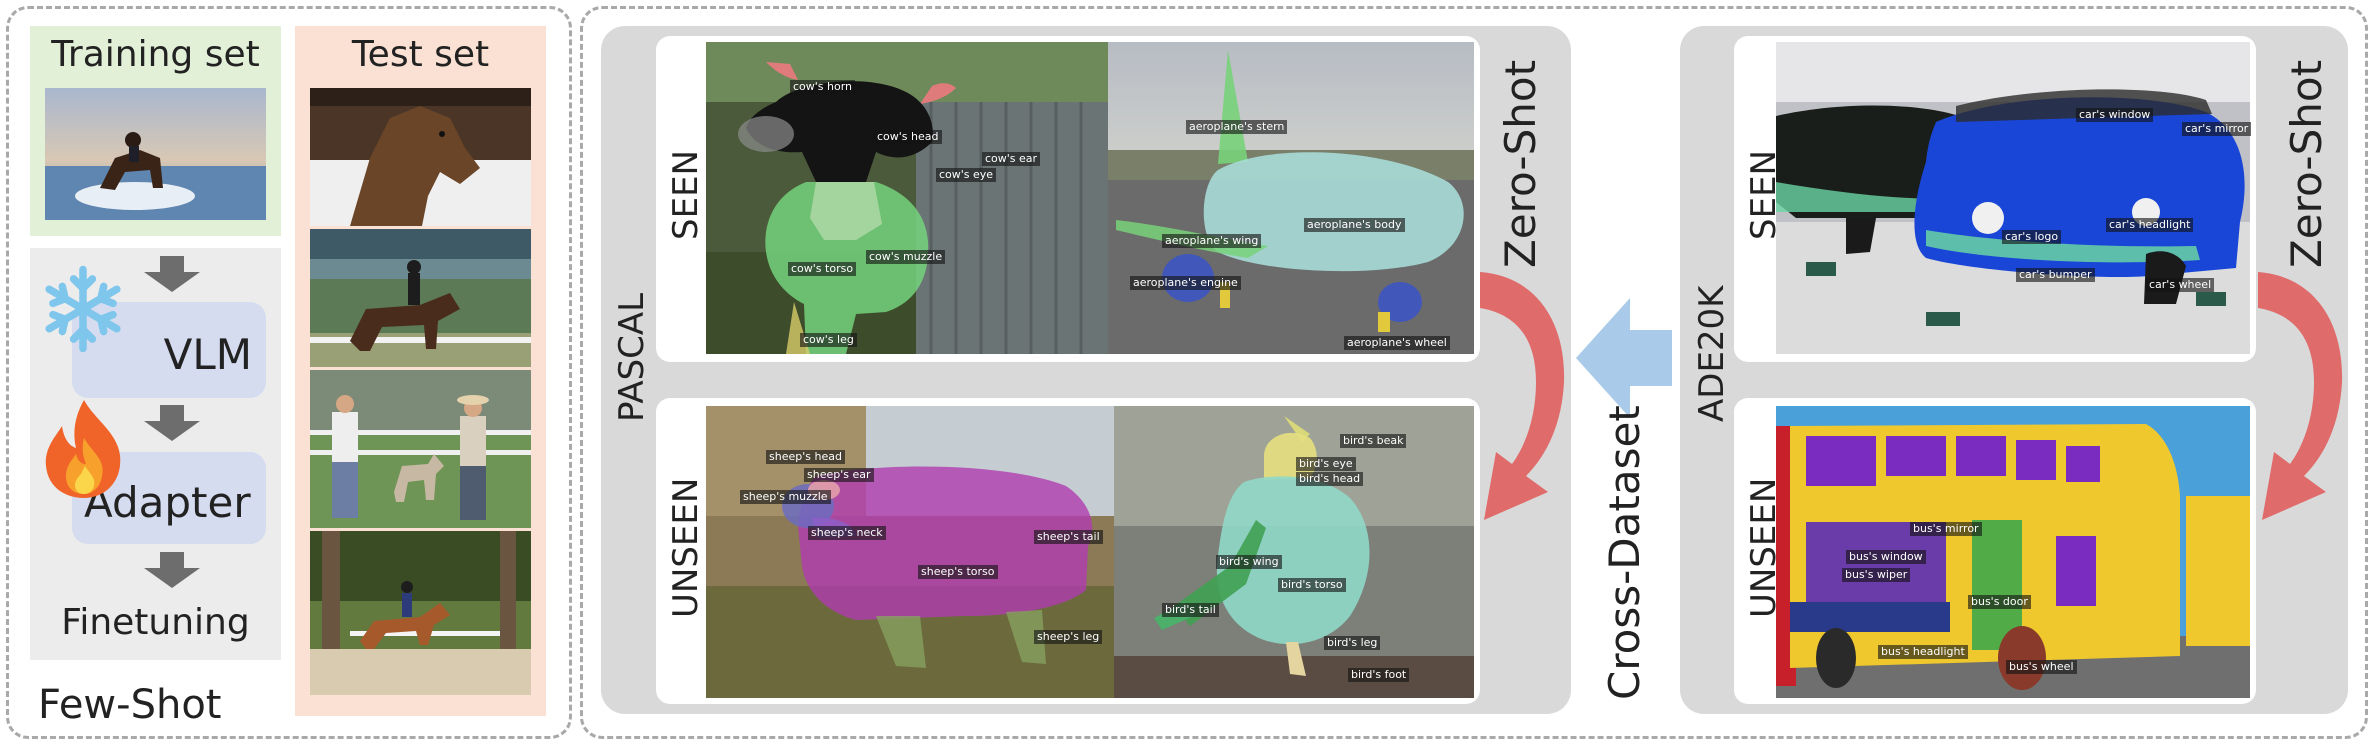 The width and height of the screenshot is (2376, 746). What do you see at coordinates (130, 705) in the screenshot?
I see `few-shot-caption: Few-Shot` at bounding box center [130, 705].